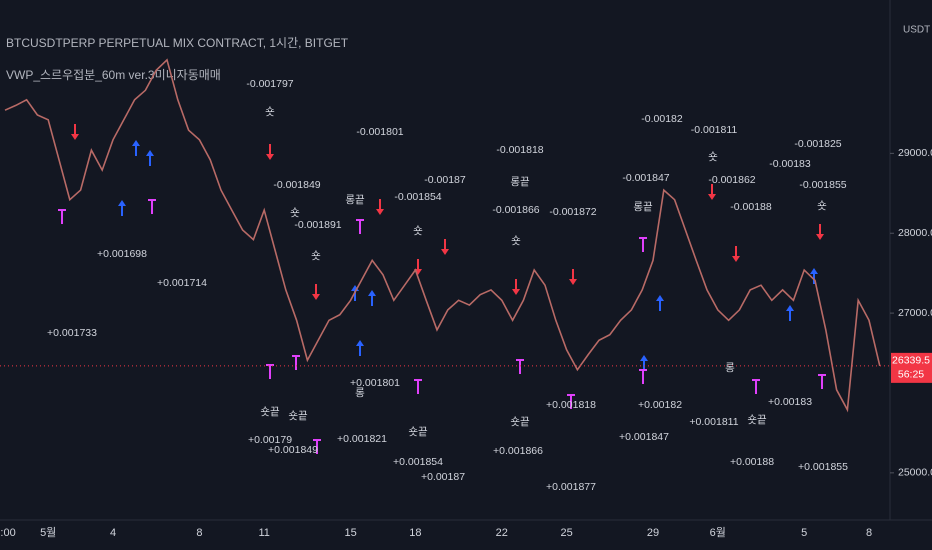 The image size is (932, 550). What do you see at coordinates (317, 225) in the screenshot?
I see `signal-annotation: -0.001891` at bounding box center [317, 225].